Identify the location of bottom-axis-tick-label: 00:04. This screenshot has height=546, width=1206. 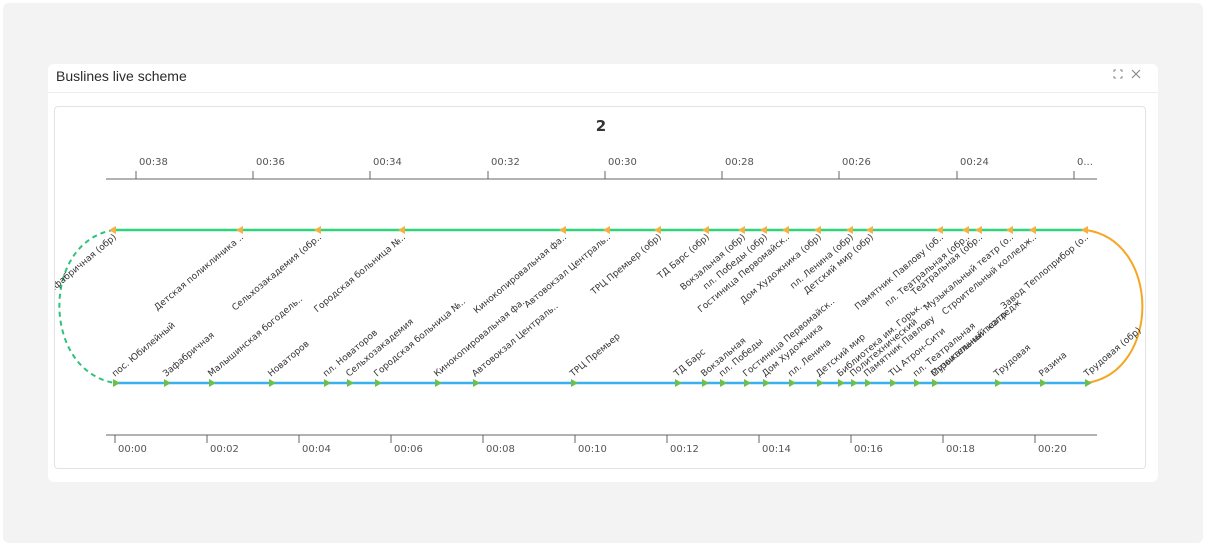
(316, 449).